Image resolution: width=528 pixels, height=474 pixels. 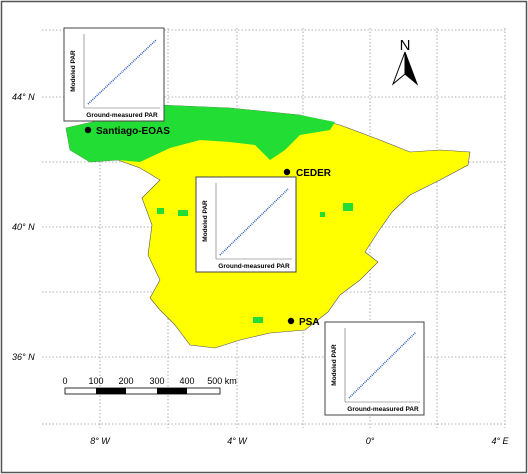 What do you see at coordinates (186, 381) in the screenshot?
I see `scale-label: 400` at bounding box center [186, 381].